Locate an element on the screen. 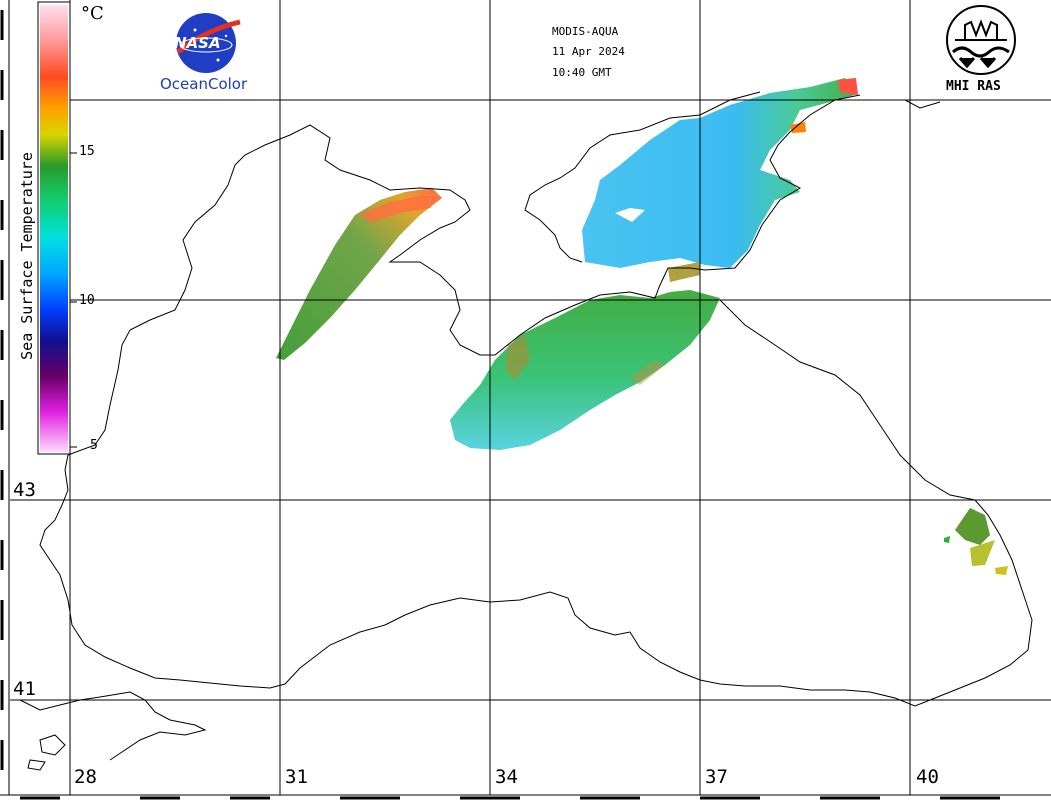  date-label: 11 Apr 2024 is located at coordinates (588, 51).